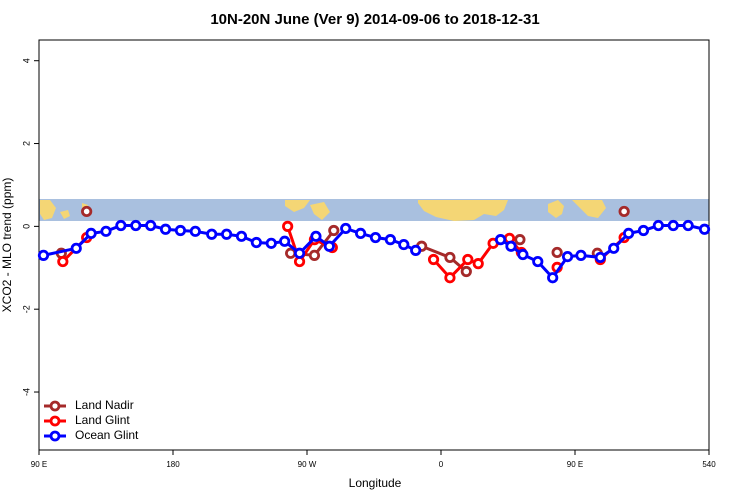 The height and width of the screenshot is (500, 750). What do you see at coordinates (441, 464) in the screenshot?
I see `x-tick-label: 0` at bounding box center [441, 464].